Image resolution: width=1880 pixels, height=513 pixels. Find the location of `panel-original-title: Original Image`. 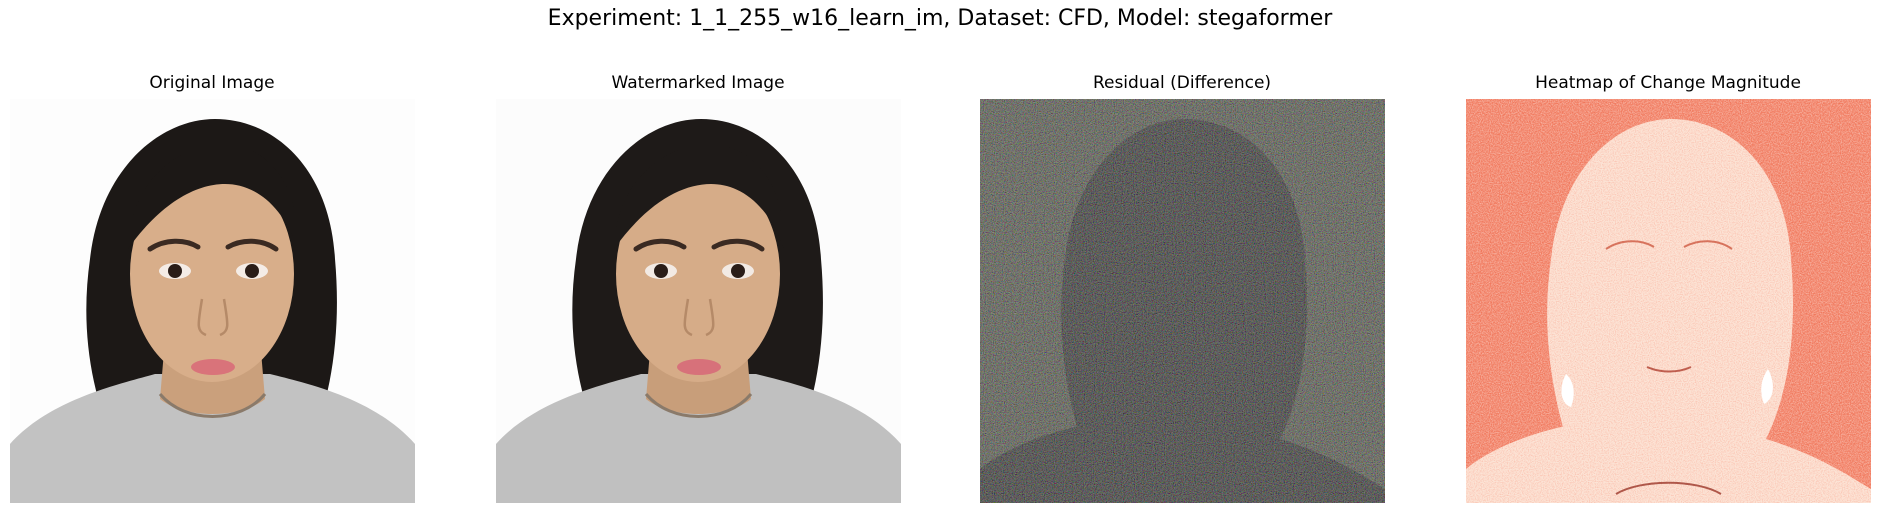

panel-original-title: Original Image is located at coordinates (212, 83).